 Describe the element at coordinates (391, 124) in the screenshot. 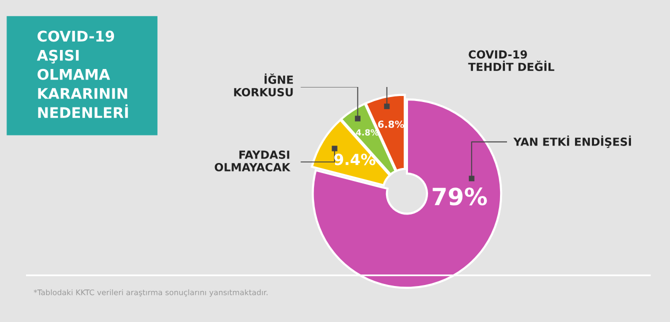

I see `data-label: 6.8%` at that location.